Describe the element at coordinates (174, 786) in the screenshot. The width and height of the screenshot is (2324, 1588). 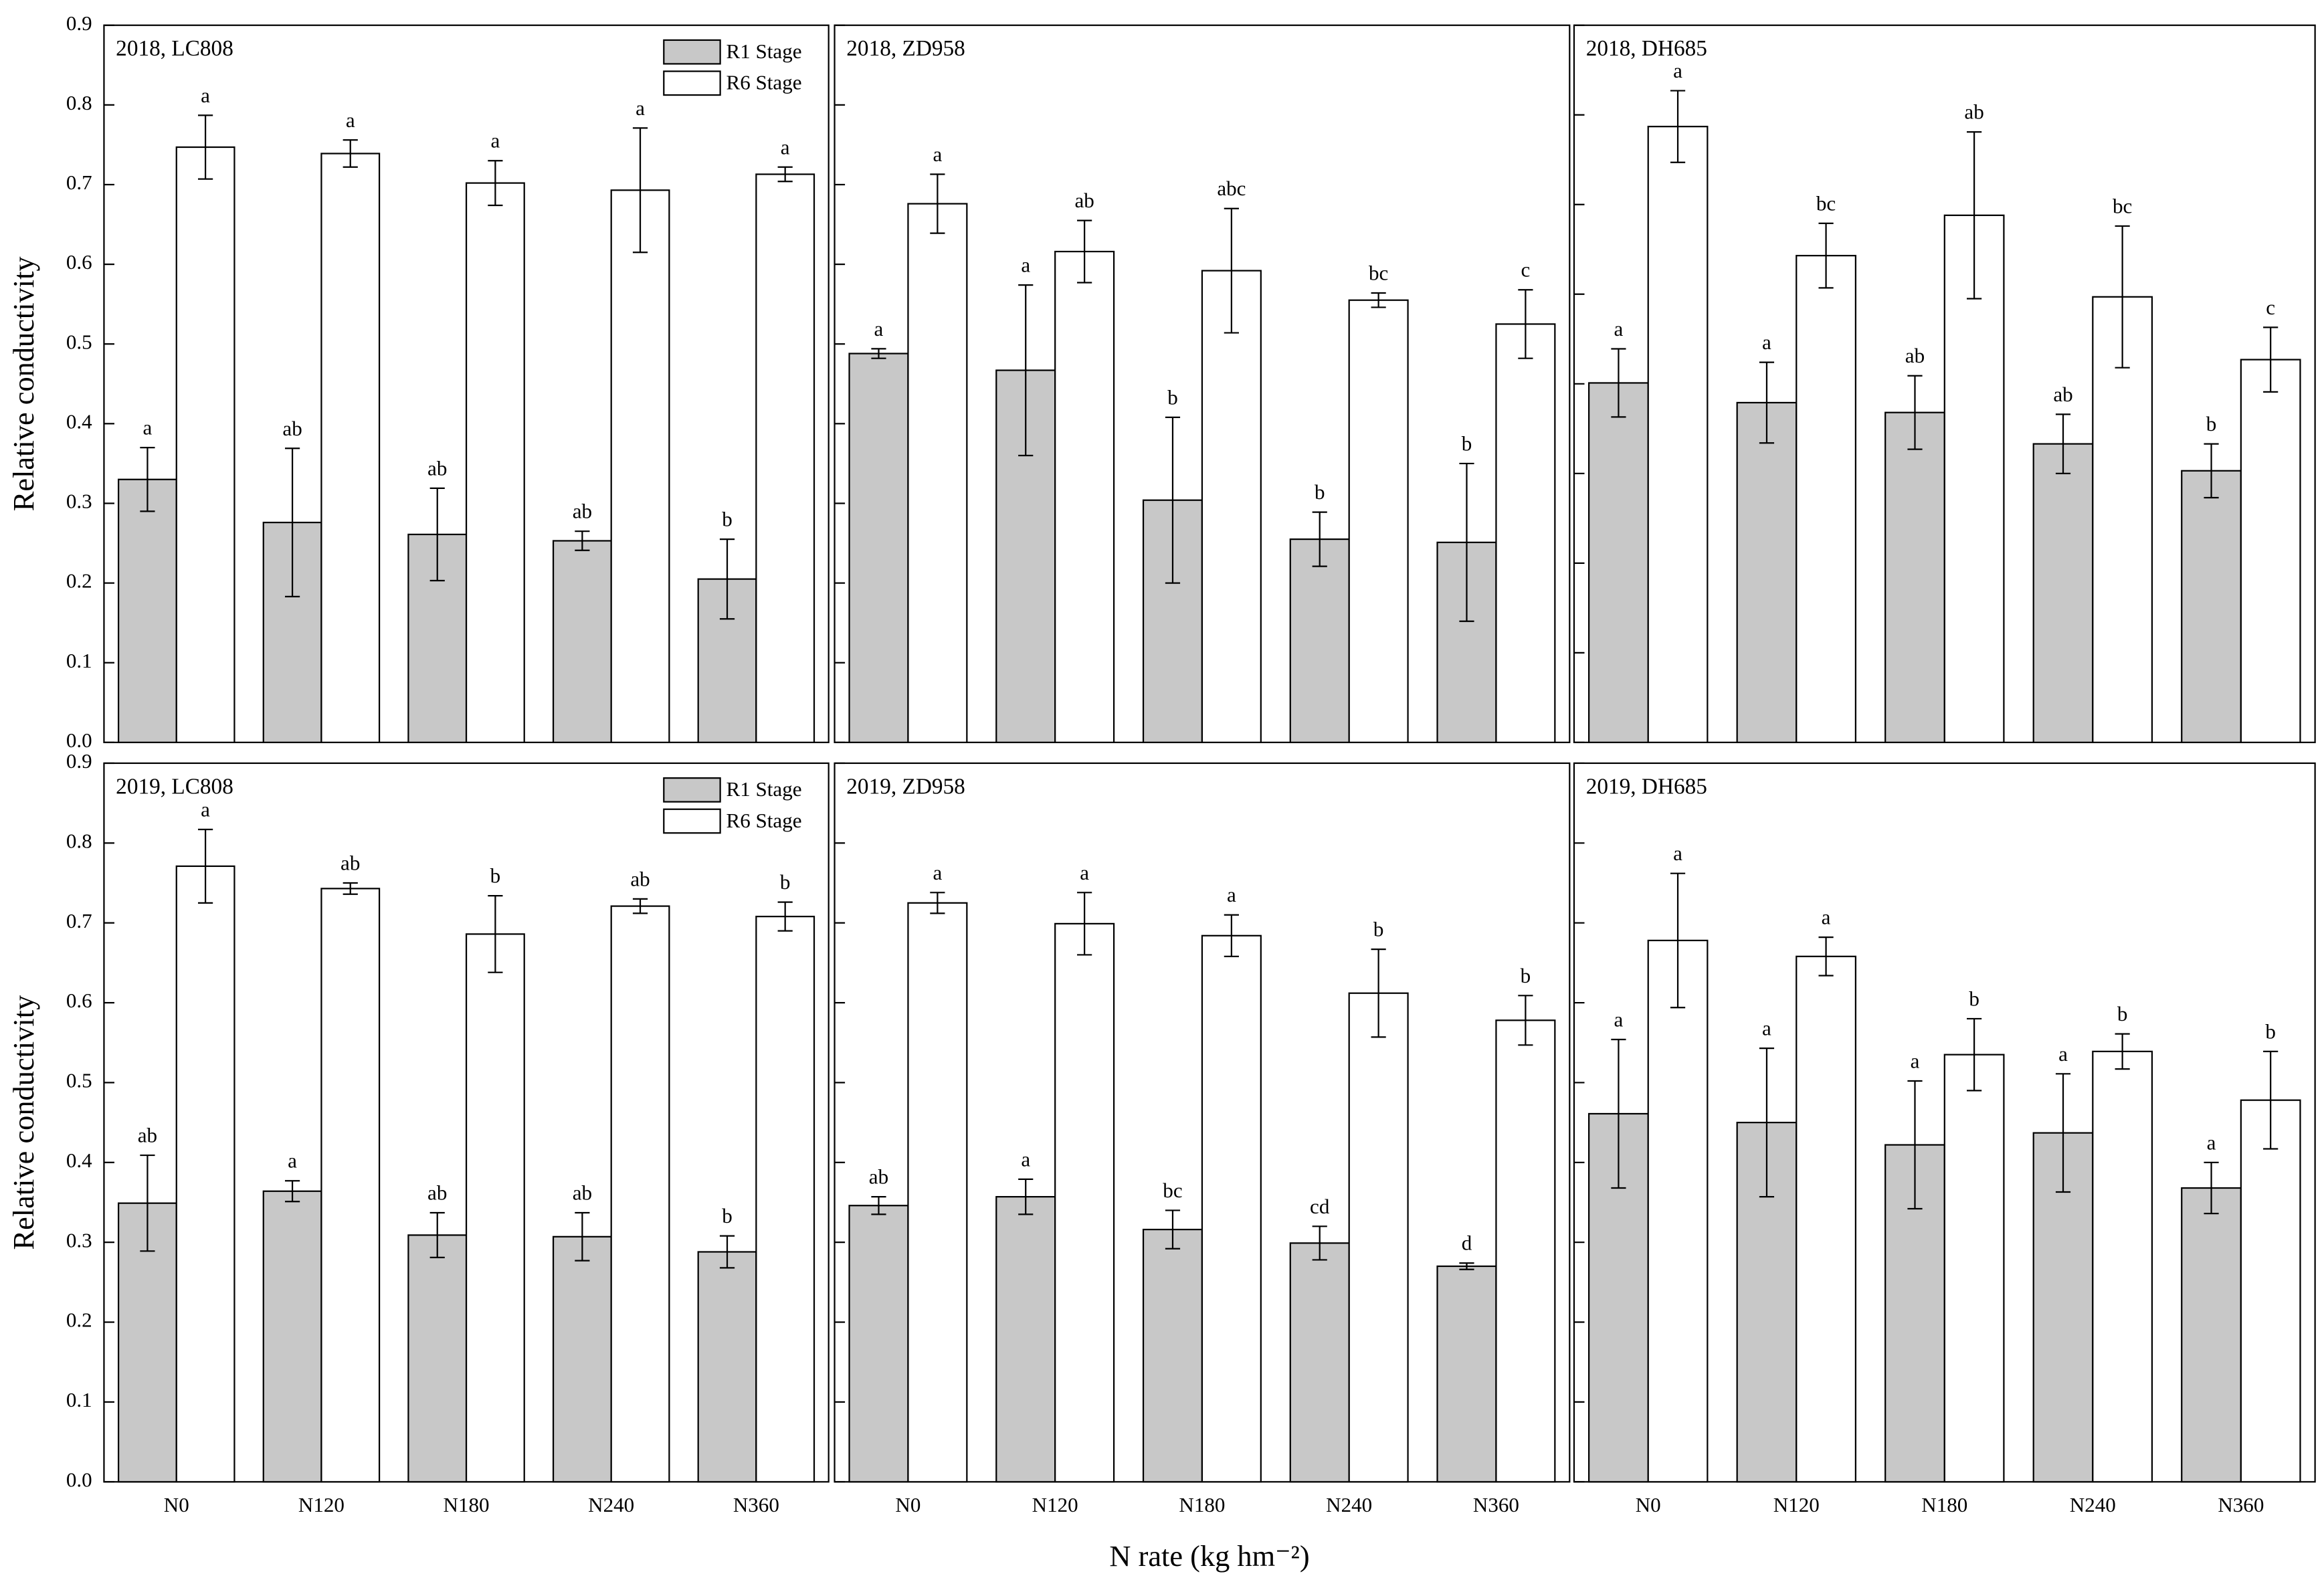
I see `panel-title: 2019, LC808` at that location.